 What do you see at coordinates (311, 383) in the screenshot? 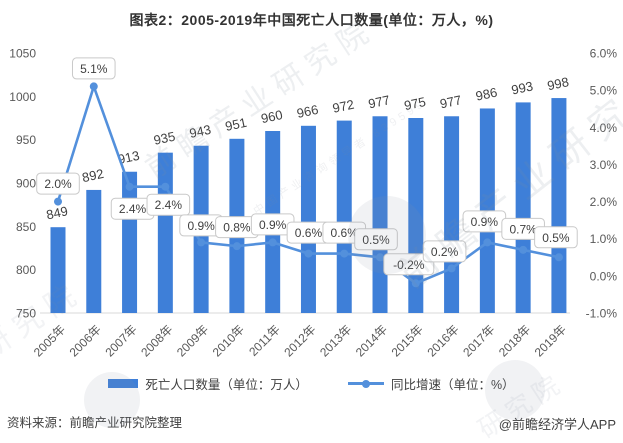
I see `chart-legend: 死亡人口数量（单位：万人） 同比增速（单位：%）` at bounding box center [311, 383].